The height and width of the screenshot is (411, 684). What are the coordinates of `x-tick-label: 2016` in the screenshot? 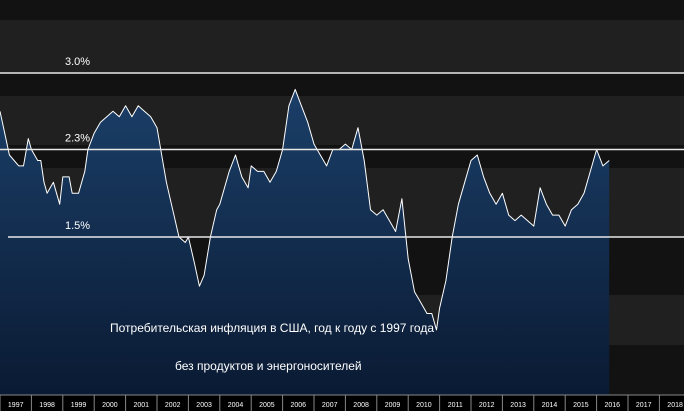 It's located at (613, 405).